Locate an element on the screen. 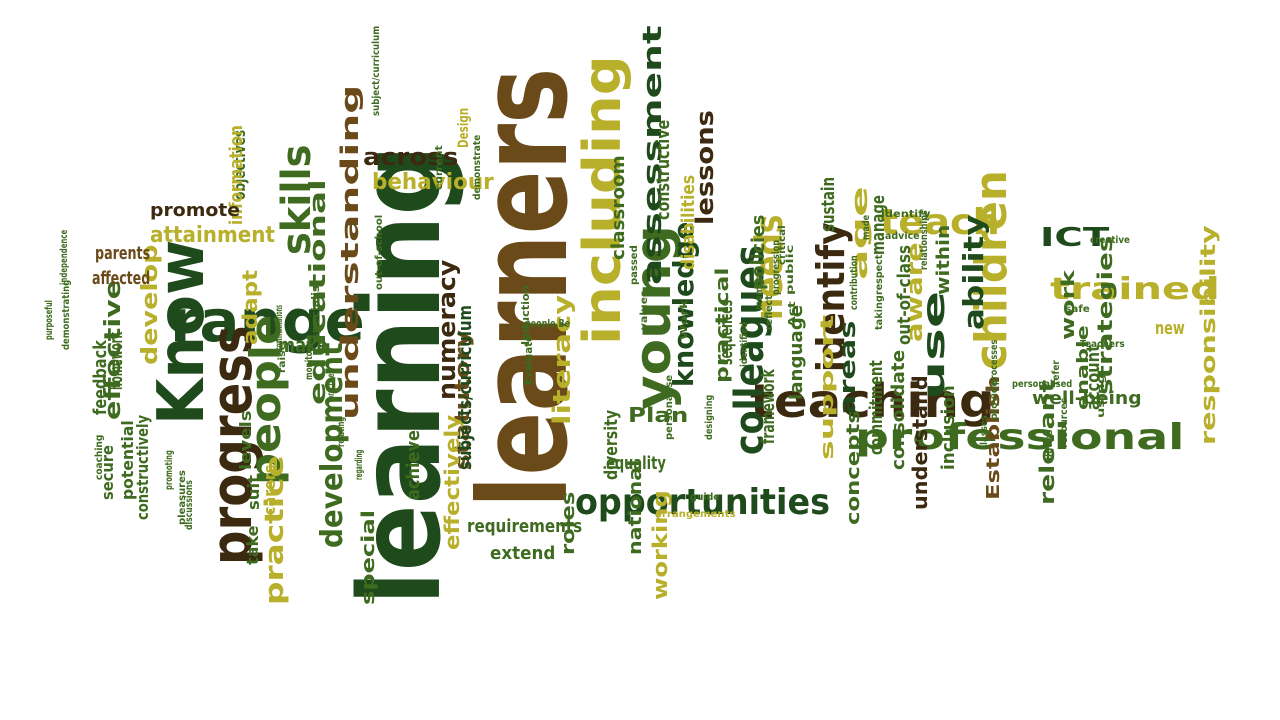 This screenshot has height=720, width=1280. word-regarding: regarding is located at coordinates (359, 464).